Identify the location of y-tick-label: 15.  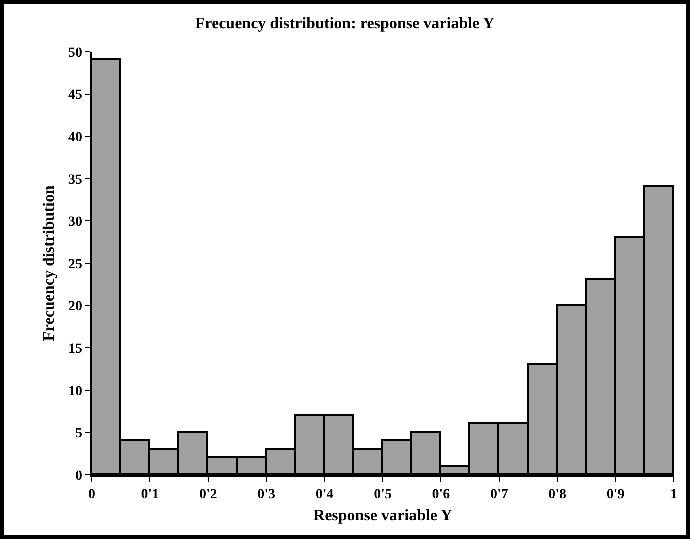
(75, 349).